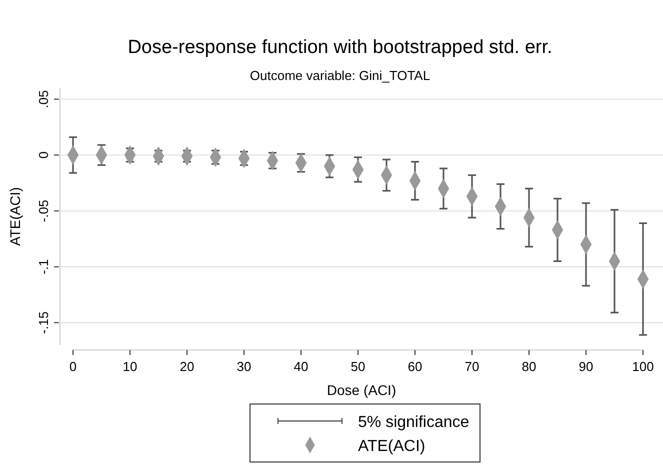 This screenshot has height=466, width=663. Describe the element at coordinates (43, 99) in the screenshot. I see `y-tick-label: .05` at that location.